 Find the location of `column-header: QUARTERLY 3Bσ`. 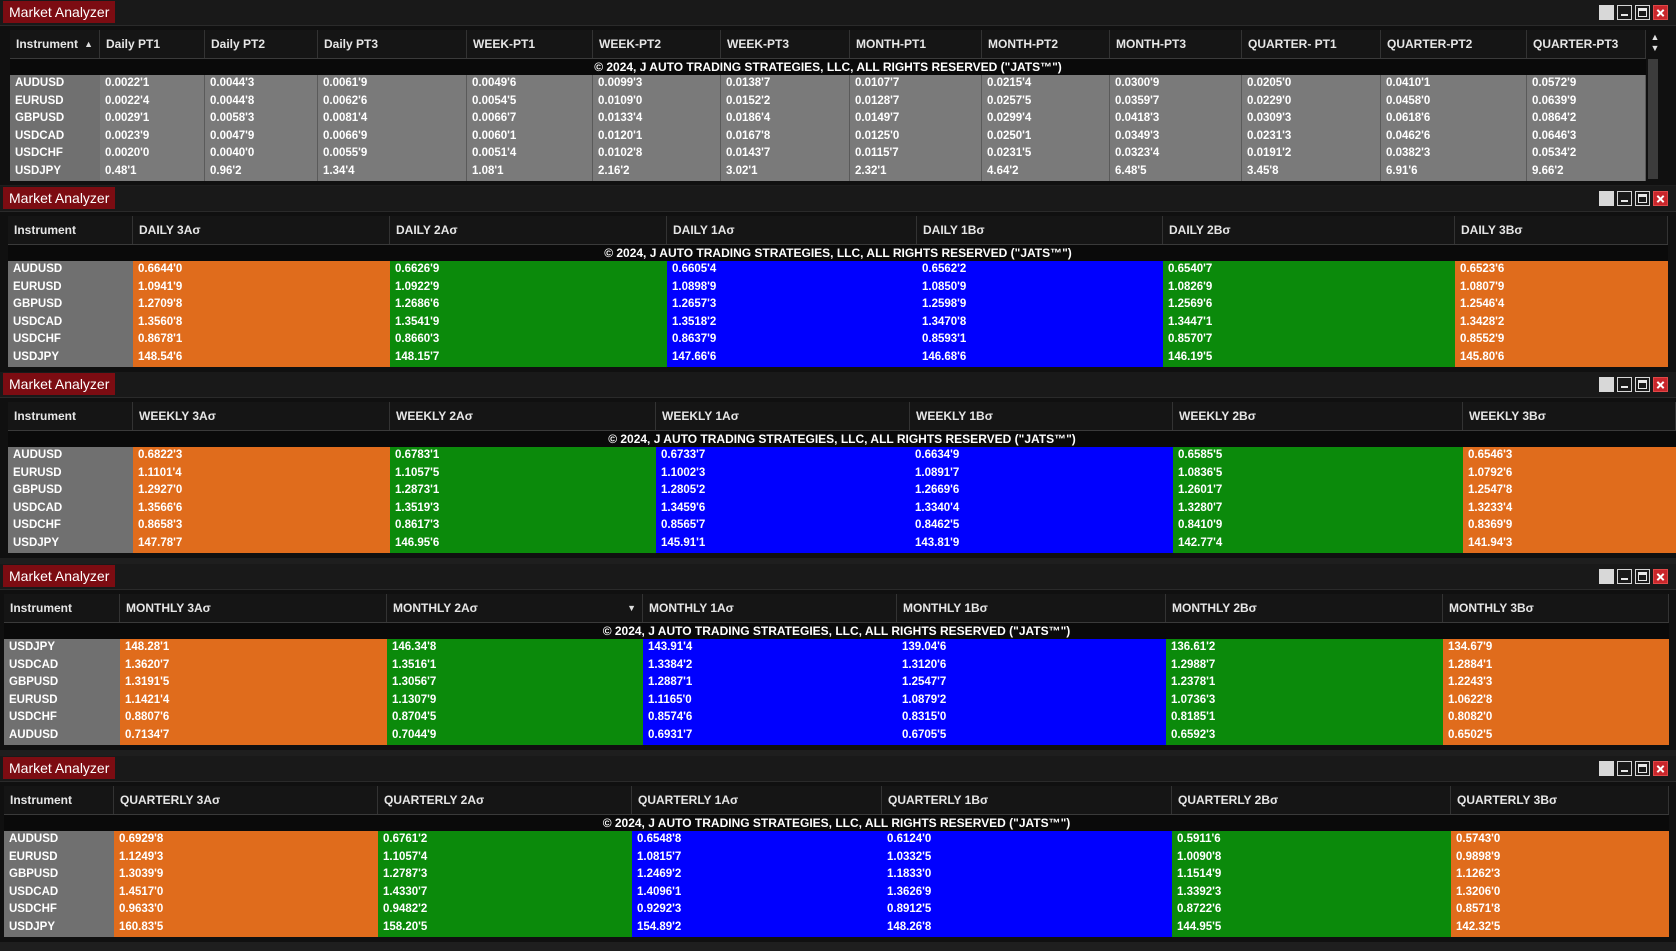

column-header: QUARTERLY 3Bσ is located at coordinates (1560, 800).